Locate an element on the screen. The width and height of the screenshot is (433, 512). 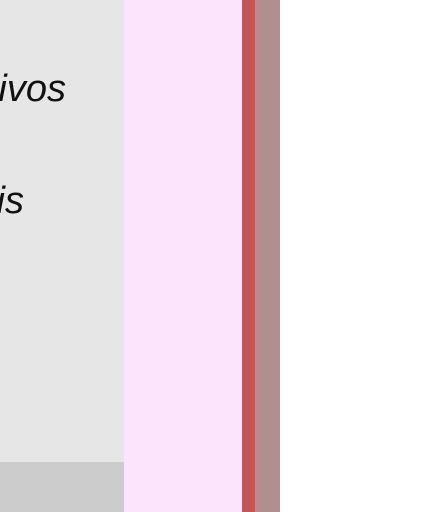
red-divider-stripe is located at coordinates (248, 256).